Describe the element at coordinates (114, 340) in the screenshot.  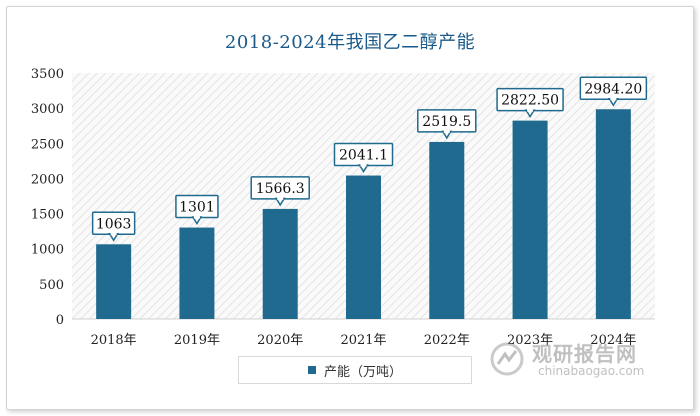
I see `x-tick-label: 2018年` at that location.